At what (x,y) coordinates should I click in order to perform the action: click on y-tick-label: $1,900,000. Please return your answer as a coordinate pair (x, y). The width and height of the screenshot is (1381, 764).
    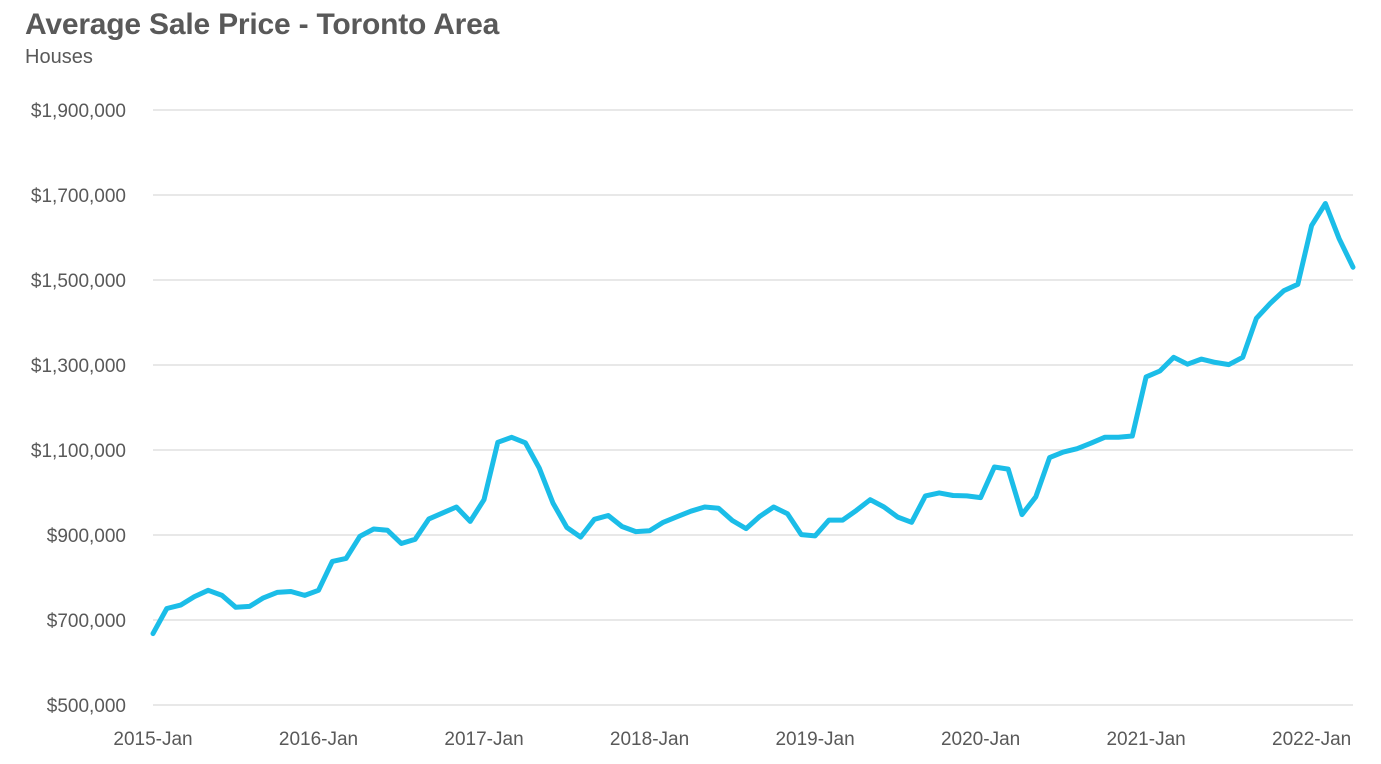
    Looking at the image, I should click on (78, 111).